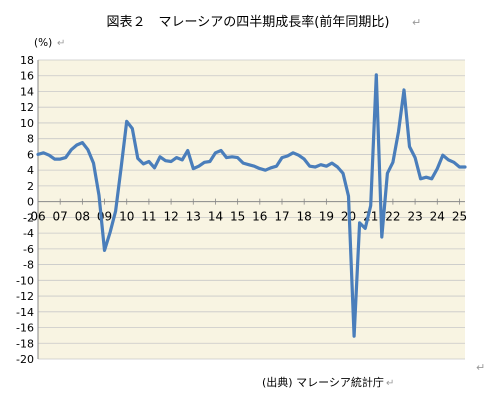  What do you see at coordinates (237, 217) in the screenshot?
I see `x-tick-label: 15` at bounding box center [237, 217].